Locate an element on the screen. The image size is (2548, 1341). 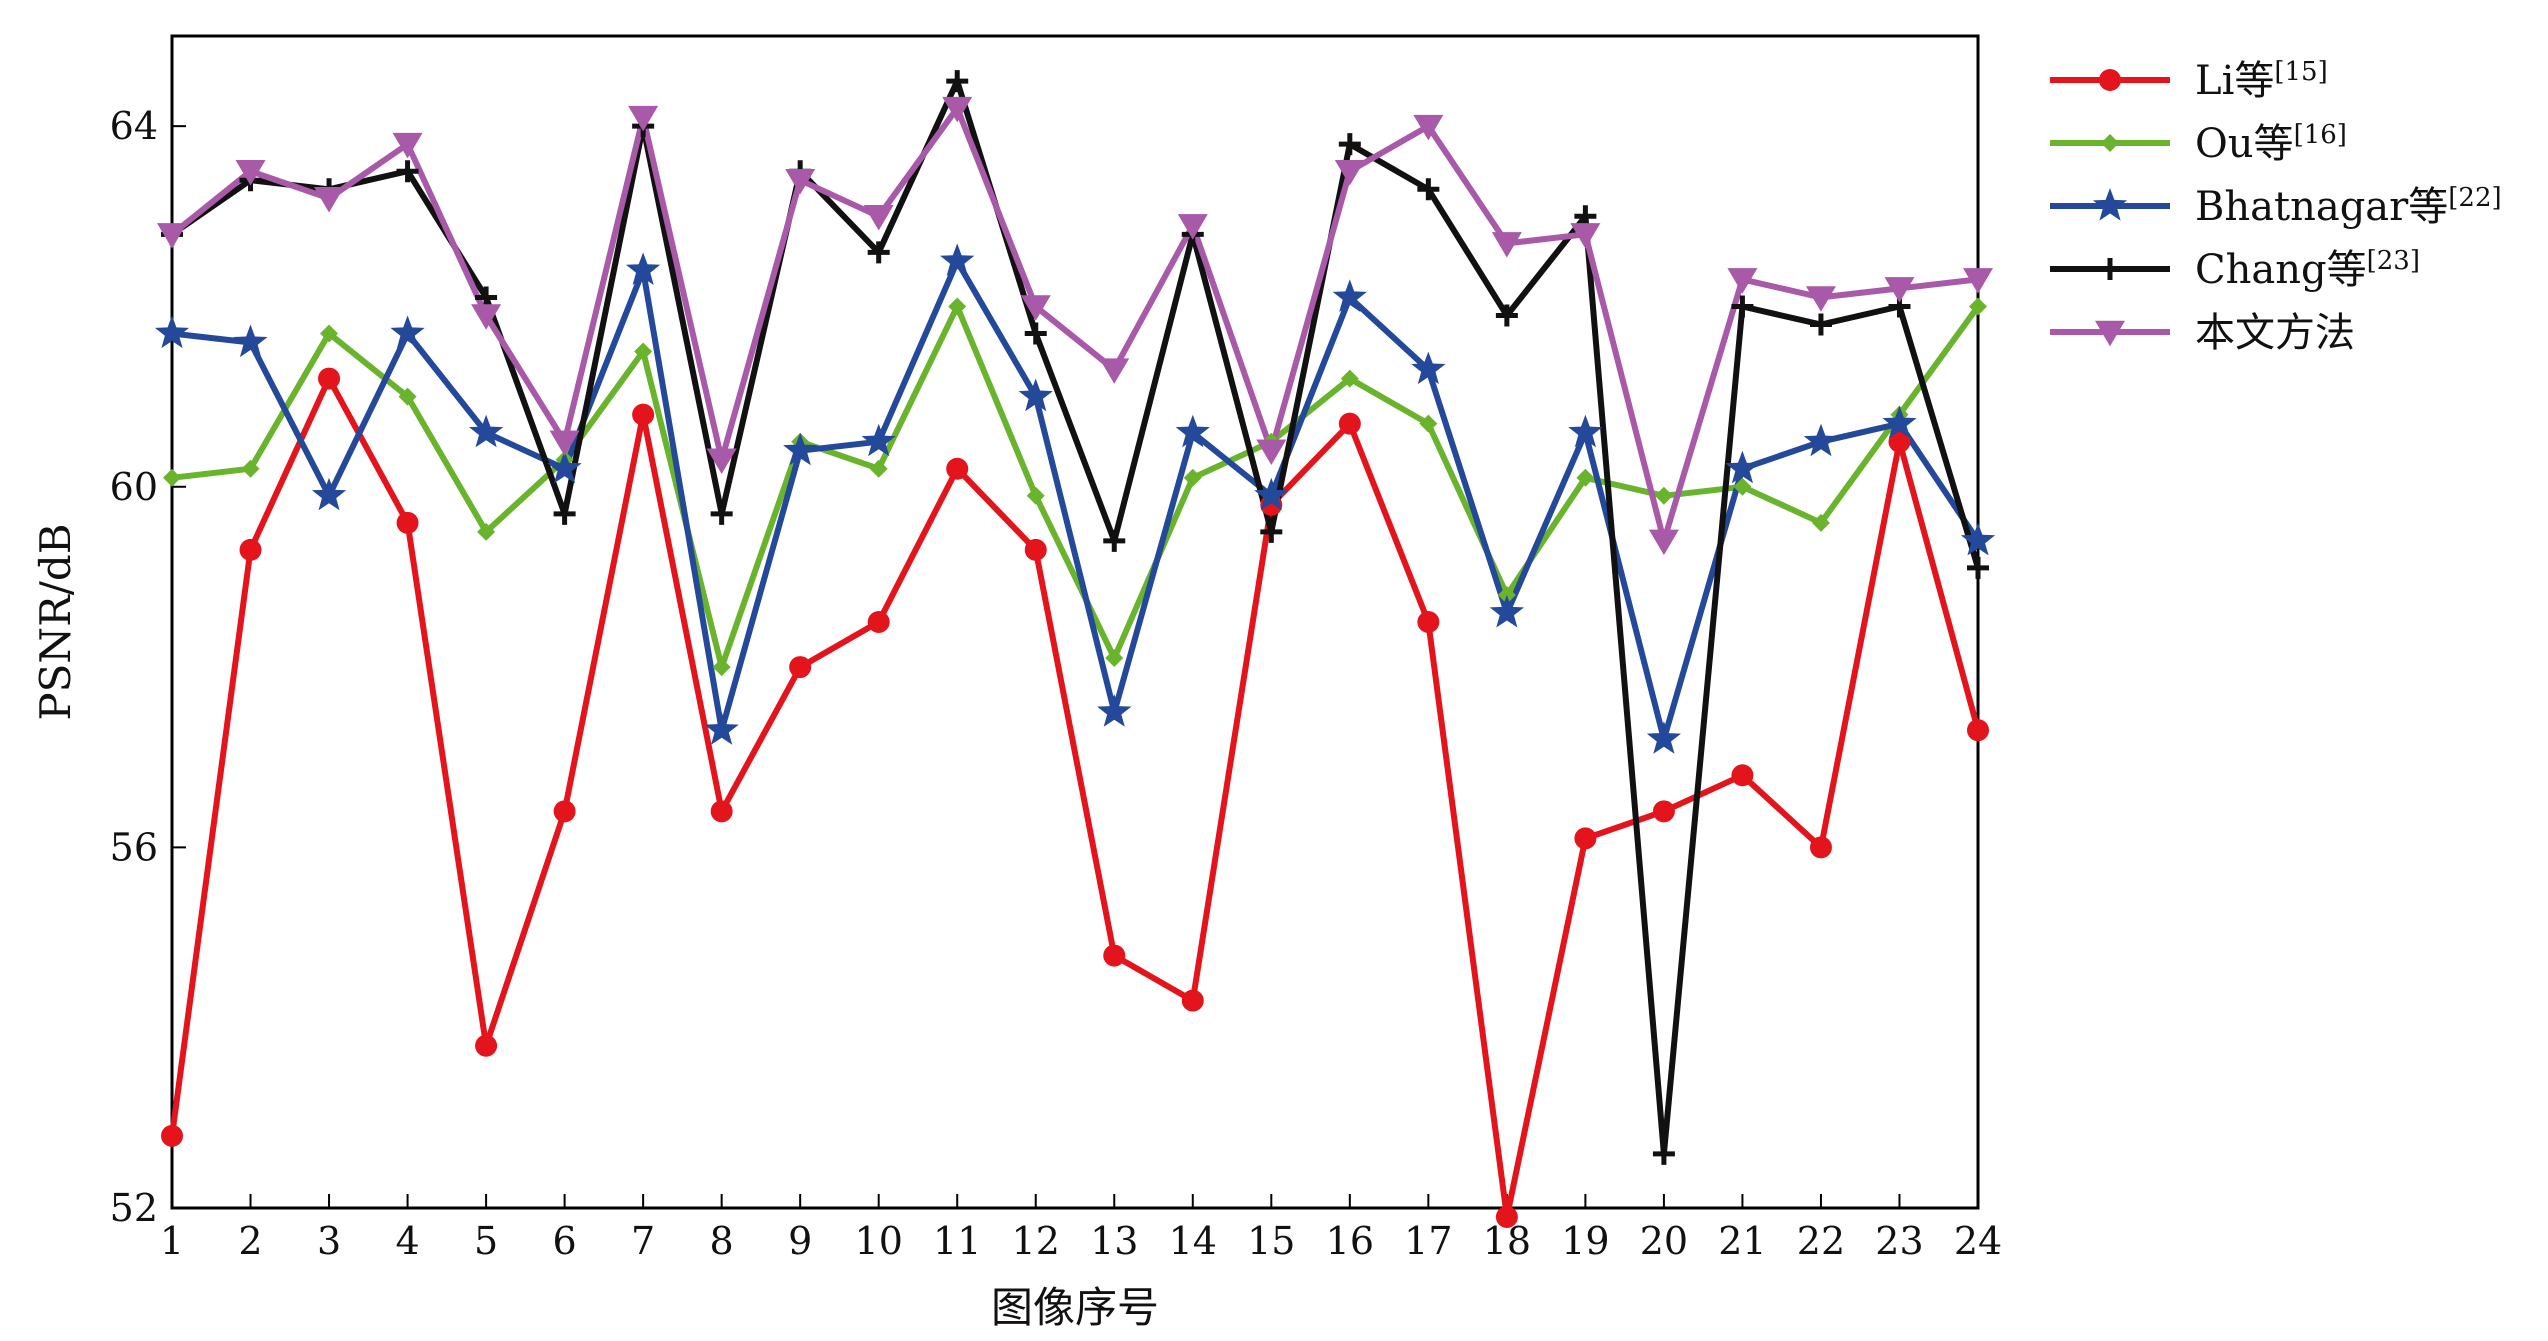
x-tick-label: 12 is located at coordinates (1036, 1241).